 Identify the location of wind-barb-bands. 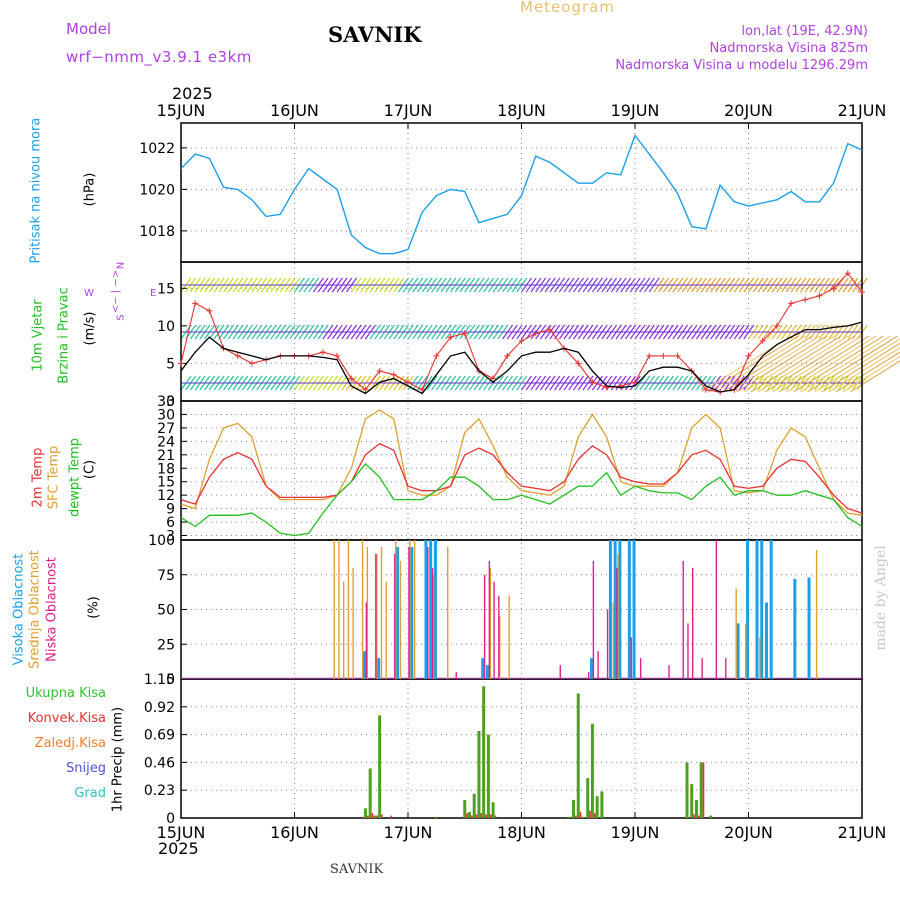
(540, 335).